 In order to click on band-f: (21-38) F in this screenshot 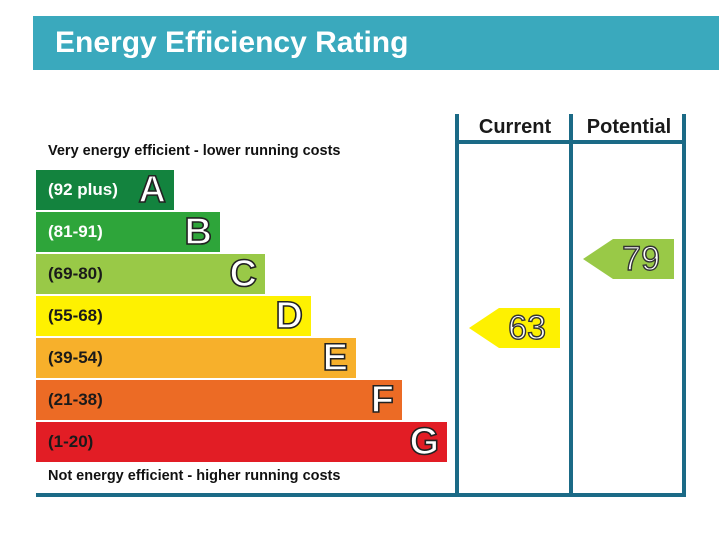, I will do `click(219, 400)`.